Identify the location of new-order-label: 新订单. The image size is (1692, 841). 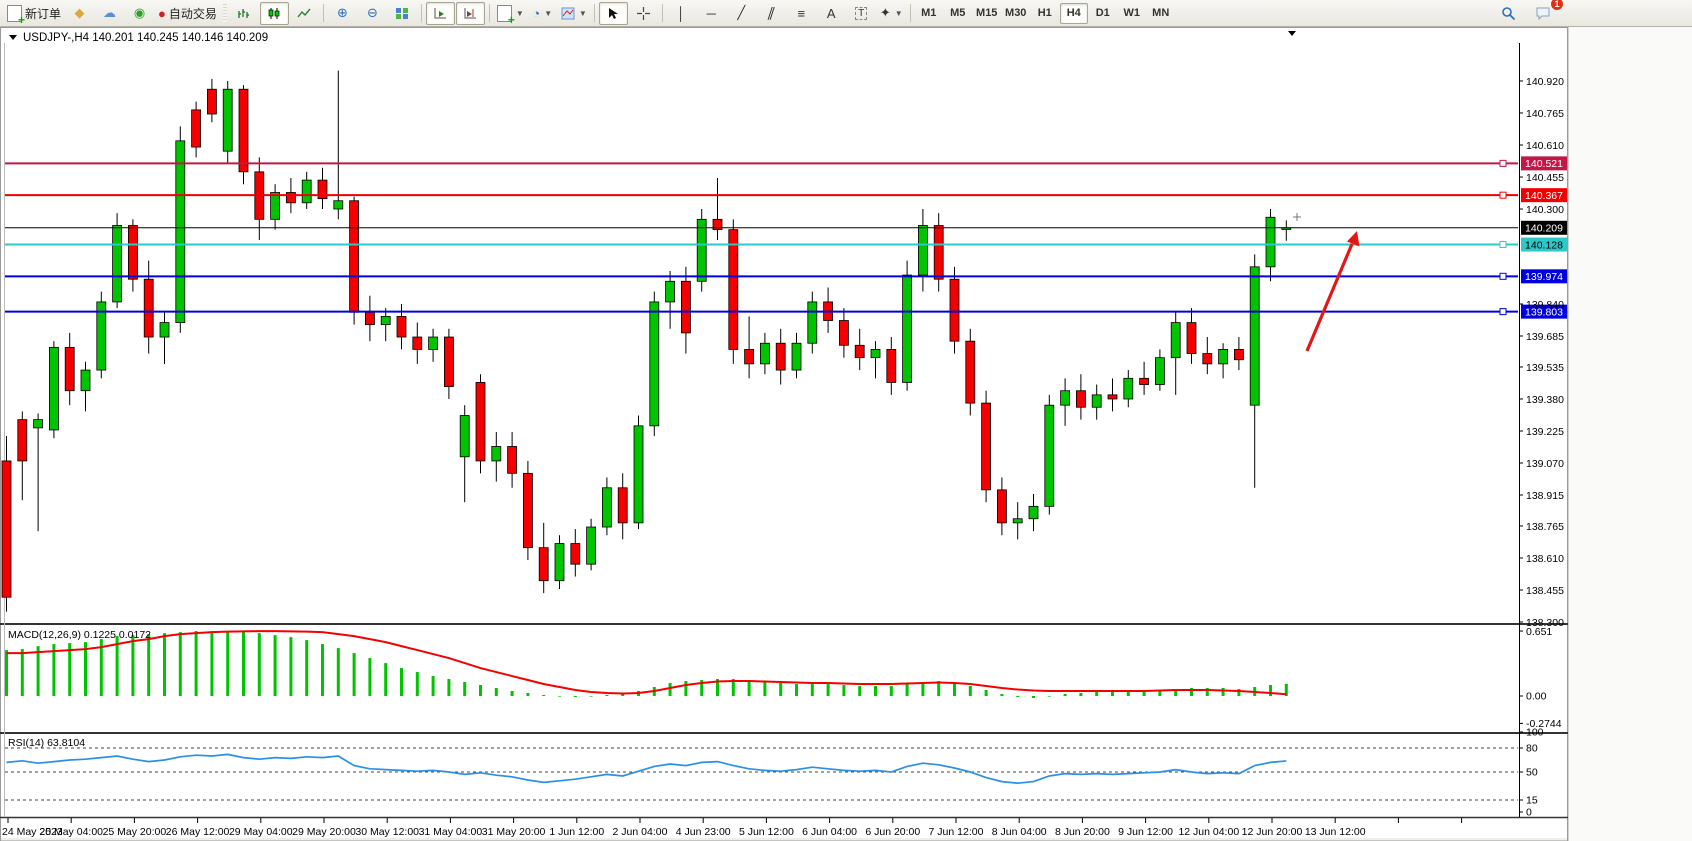
(43, 13).